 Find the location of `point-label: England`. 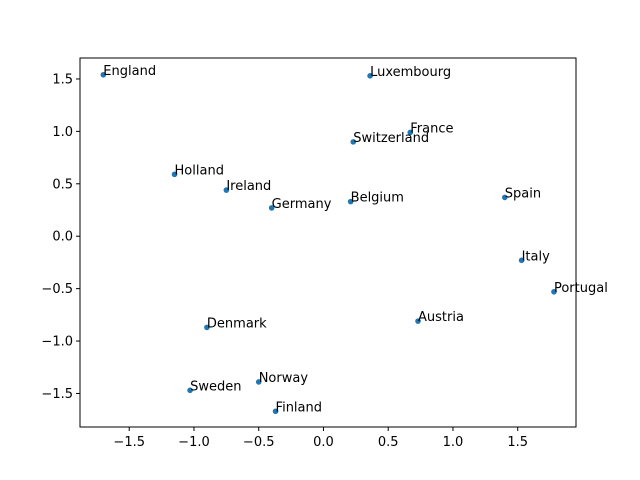

point-label: England is located at coordinates (129, 71).